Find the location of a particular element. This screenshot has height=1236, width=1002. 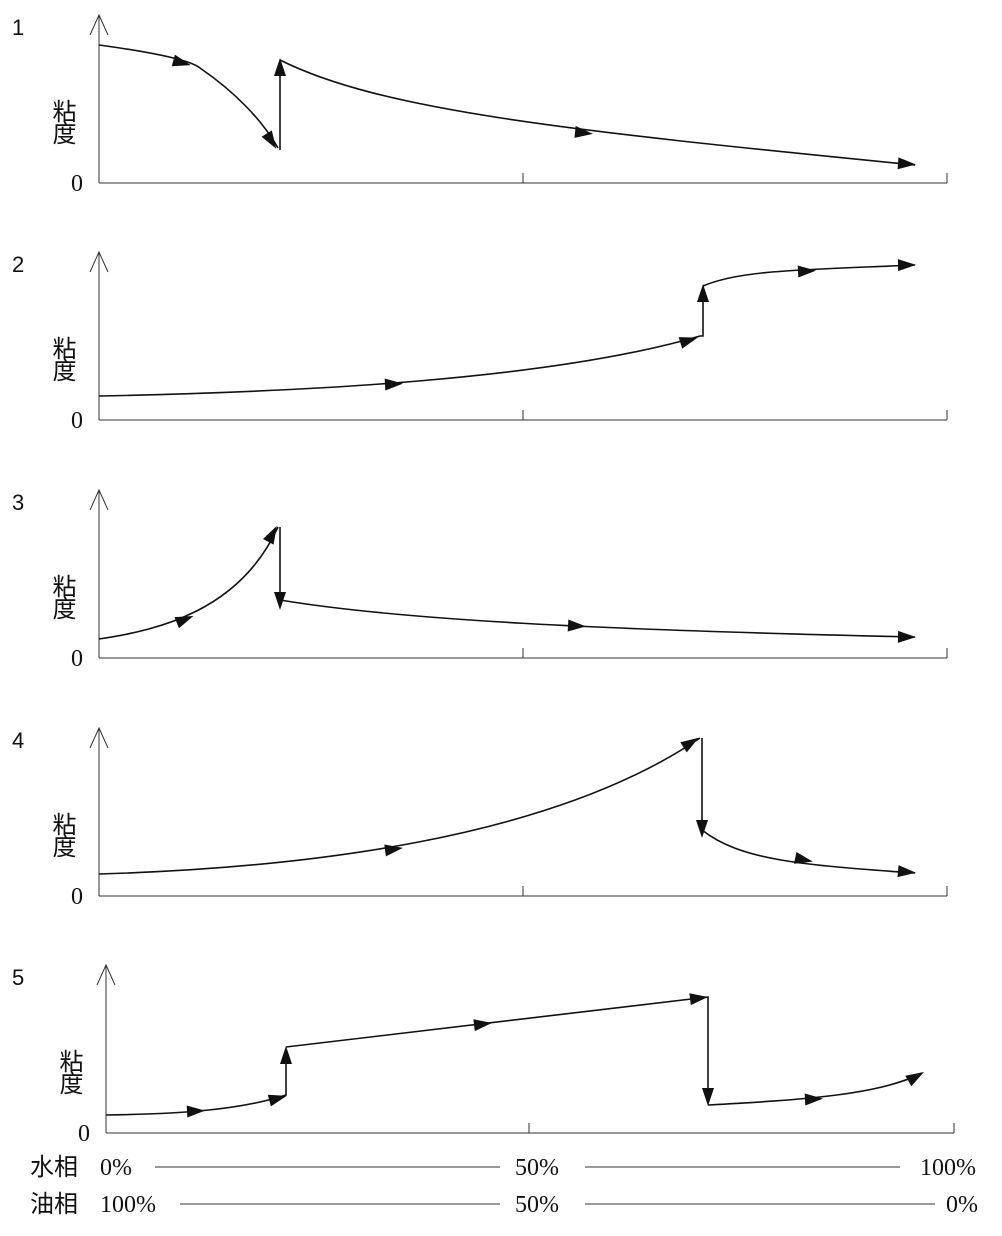

phase-end: 100% is located at coordinates (948, 1168).